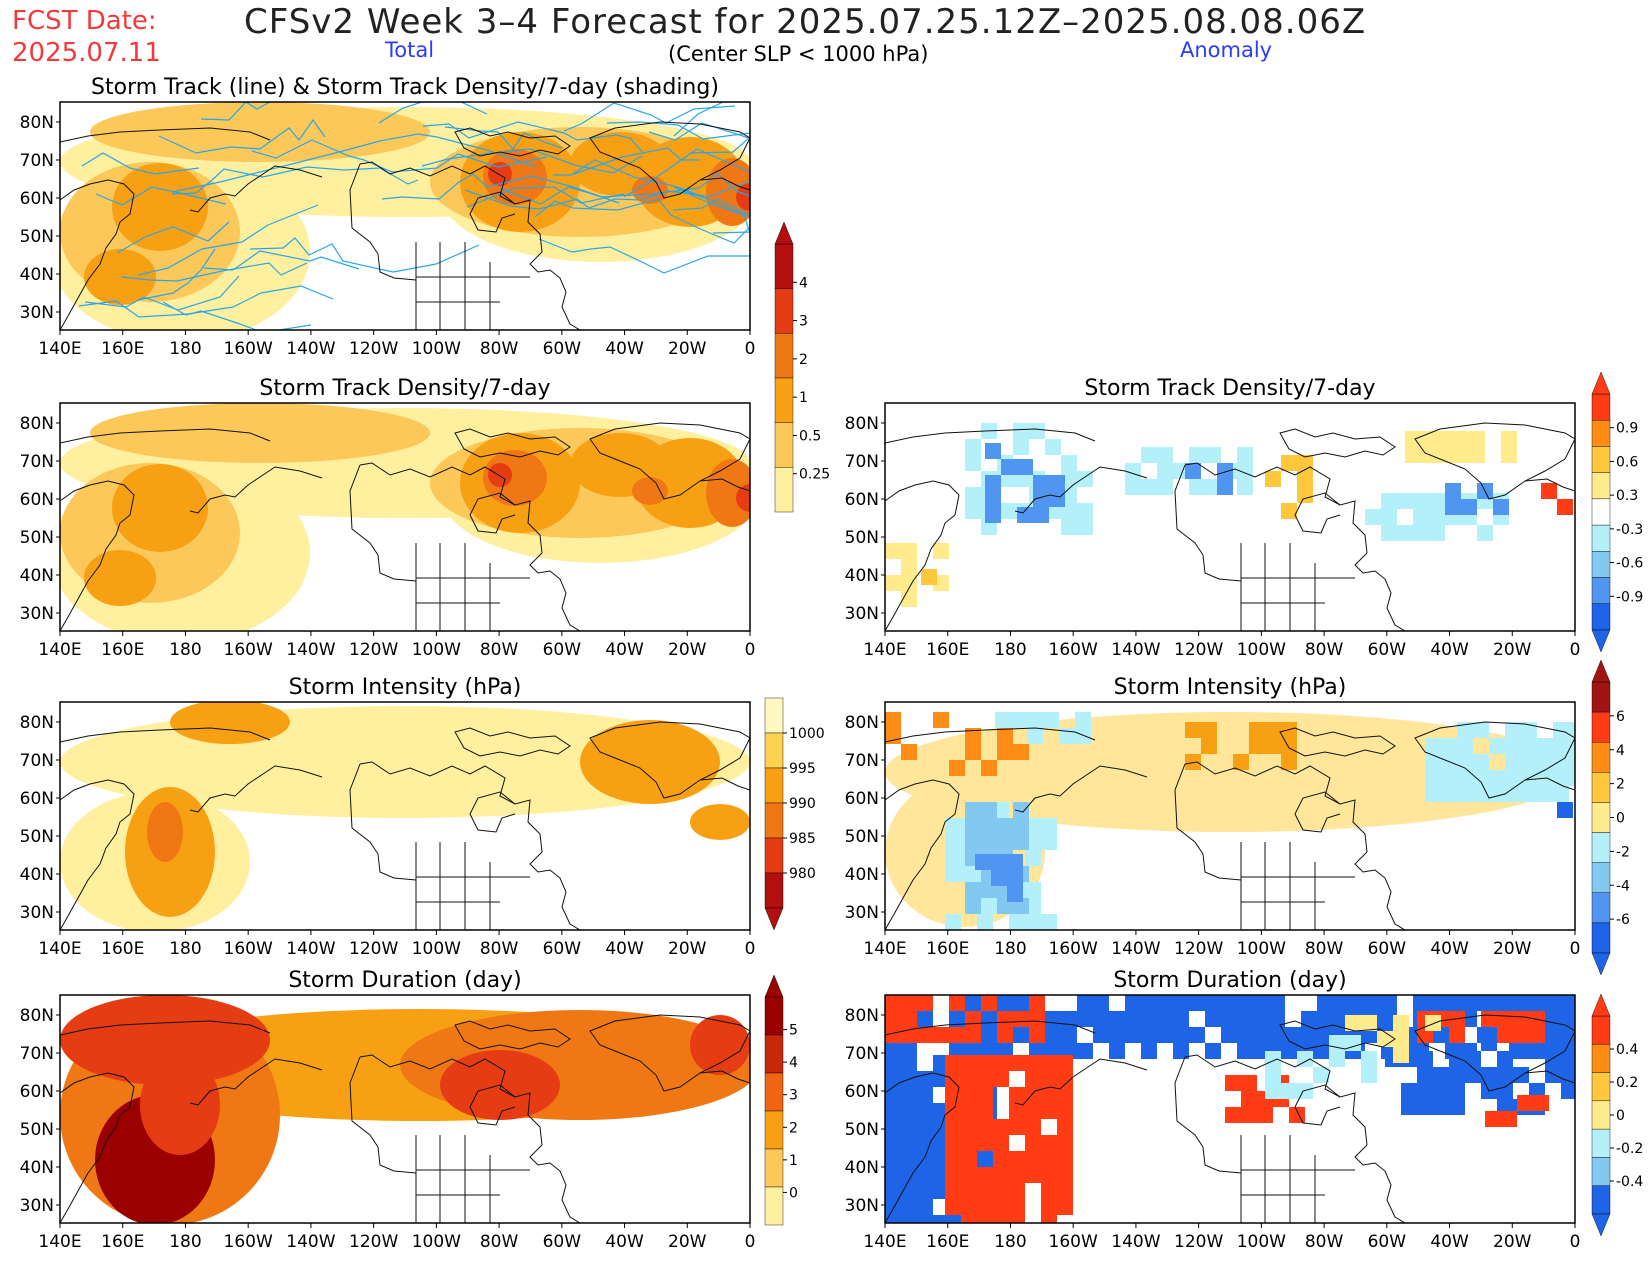 This screenshot has width=1650, height=1275. Describe the element at coordinates (499, 650) in the screenshot. I see `longitude-label: 80W` at that location.